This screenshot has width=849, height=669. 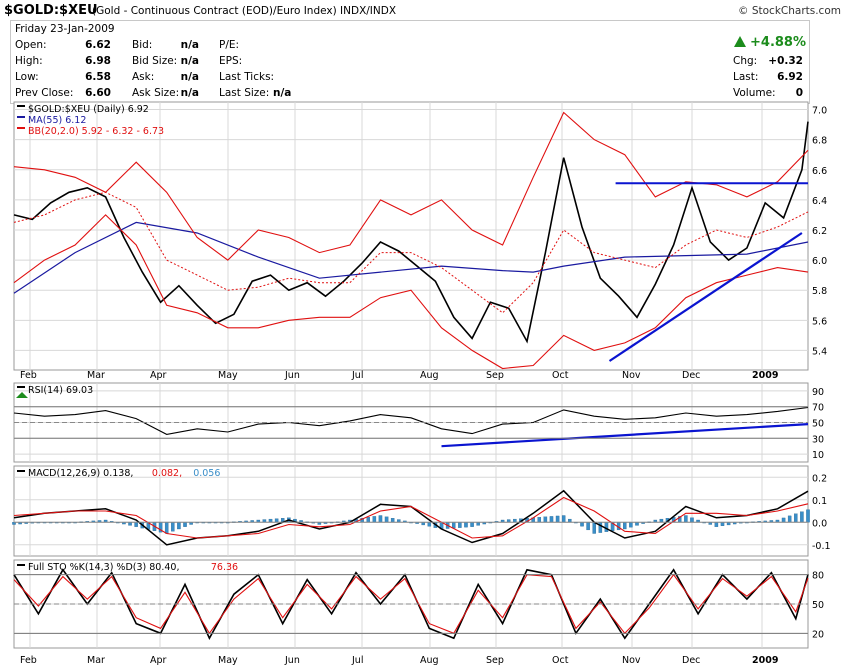 I want to click on pe-label: P/E:, so click(x=229, y=45).